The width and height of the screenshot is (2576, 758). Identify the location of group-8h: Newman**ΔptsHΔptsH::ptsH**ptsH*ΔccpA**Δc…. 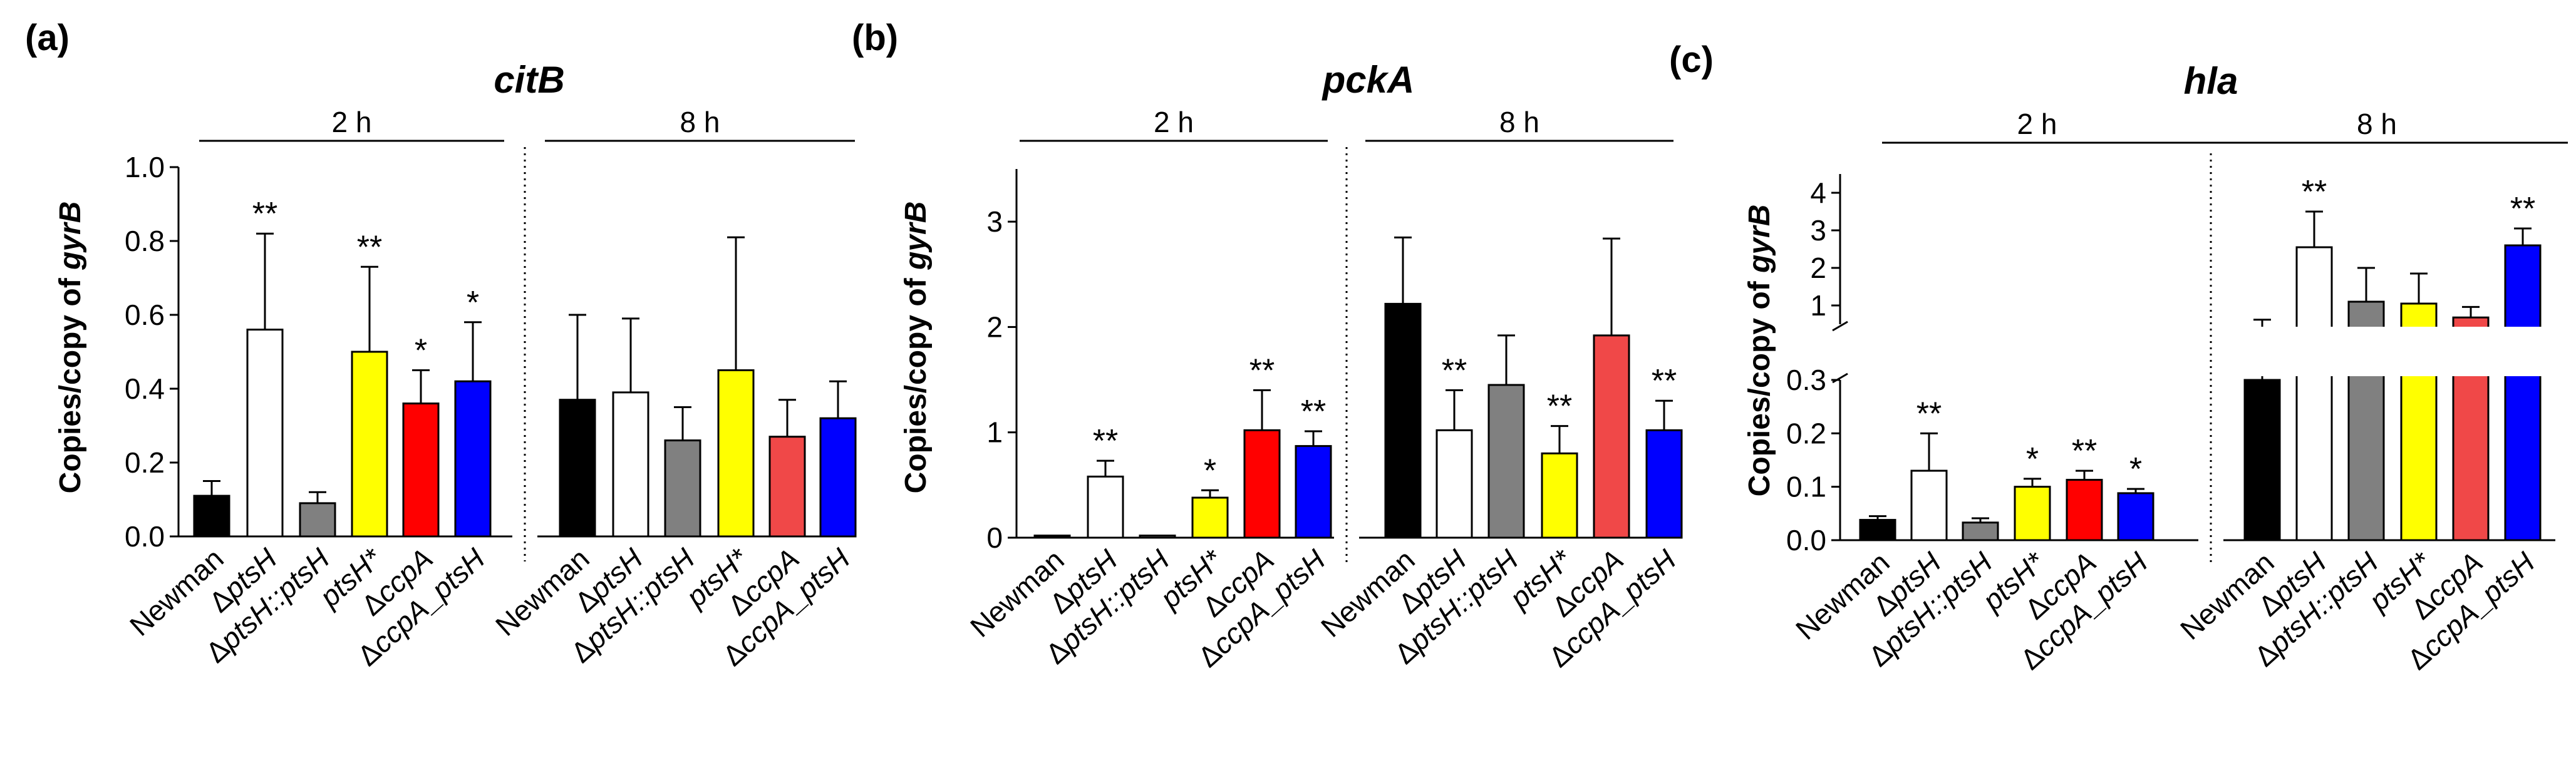
(1499, 454).